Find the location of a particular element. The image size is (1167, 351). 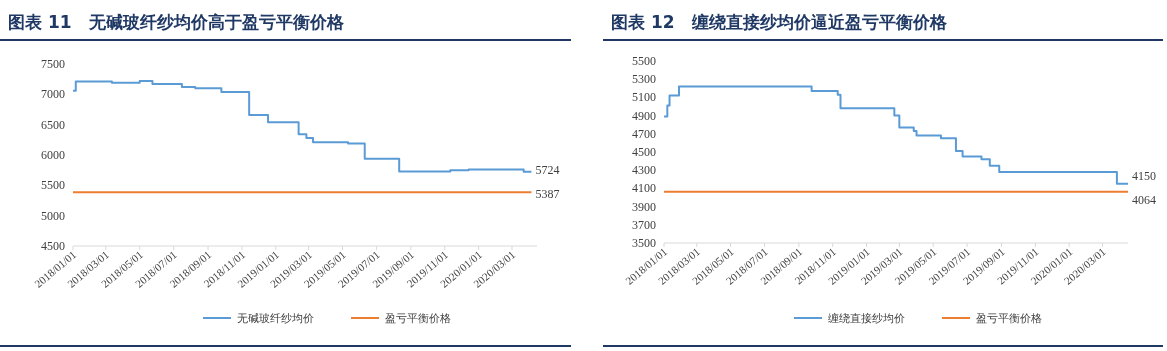

y-tick-label: 3500 is located at coordinates (644, 243).